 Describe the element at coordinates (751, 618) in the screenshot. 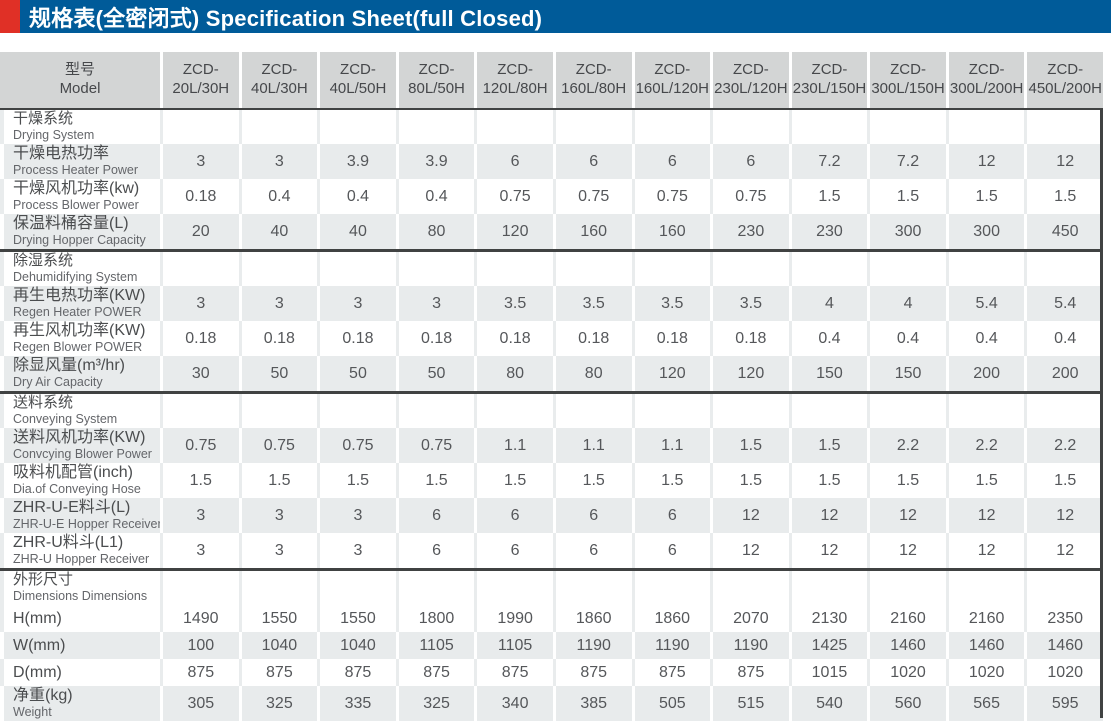

I see `value-cell: 2070` at that location.